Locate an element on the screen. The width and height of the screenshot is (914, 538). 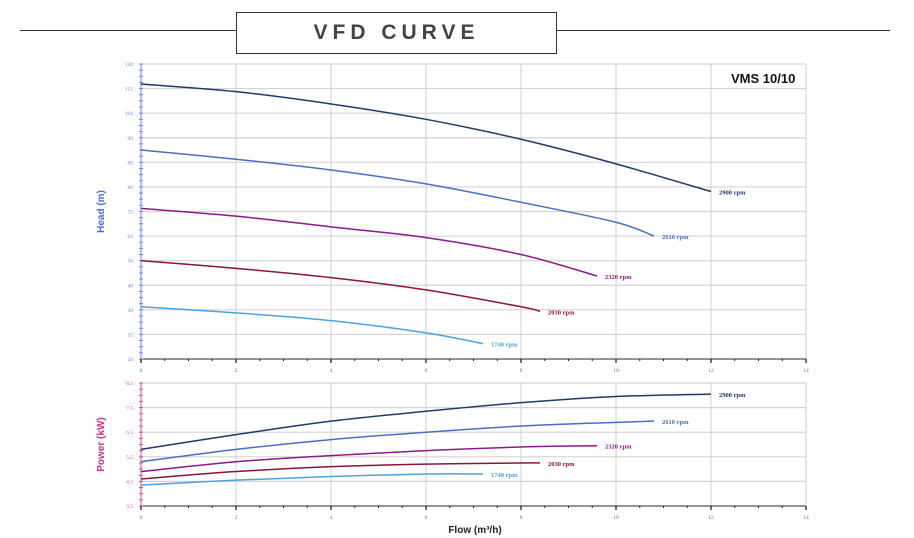
head-x-tick-label: 14 is located at coordinates (806, 371).